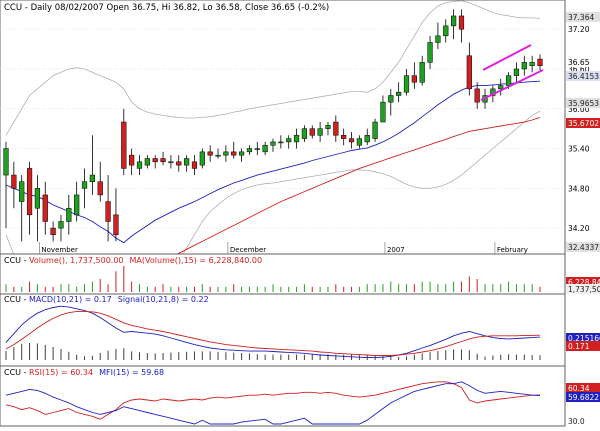 This screenshot has width=600, height=431. Describe the element at coordinates (273, 332) in the screenshot. I see `macd-lines` at that location.